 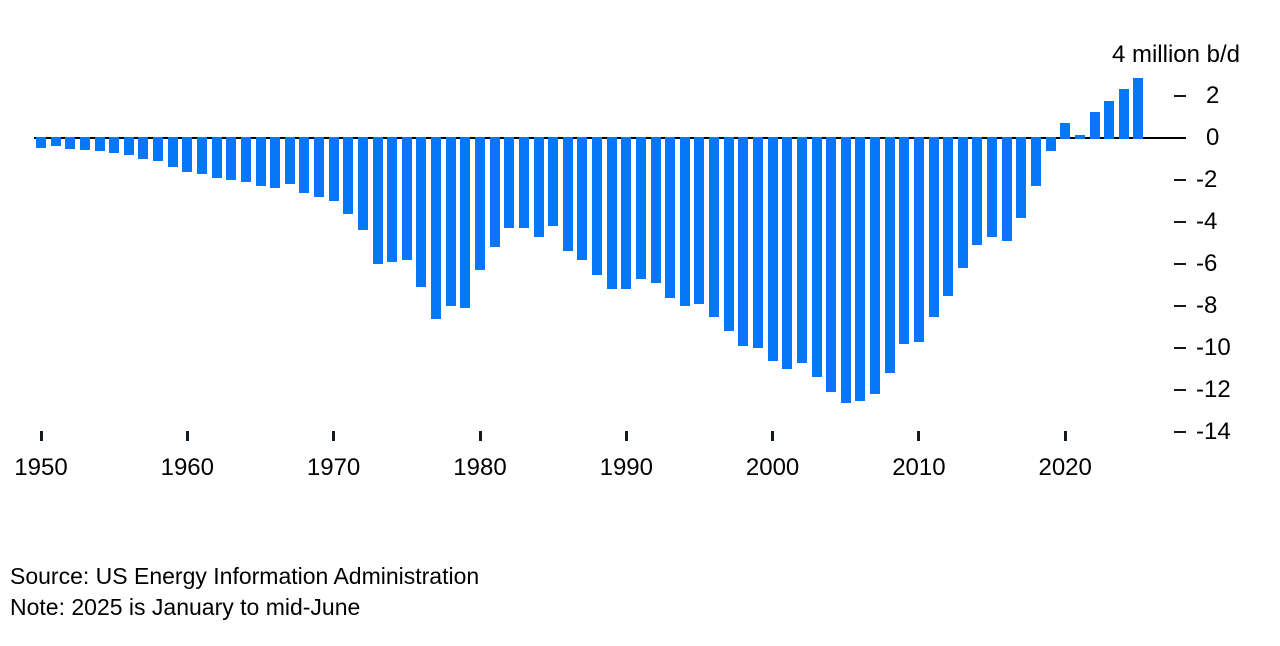 I want to click on bar-1962, so click(x=216, y=157).